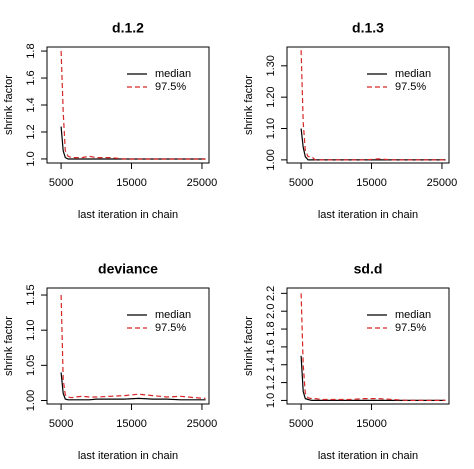  I want to click on panel-title: sd.d, so click(368, 269).